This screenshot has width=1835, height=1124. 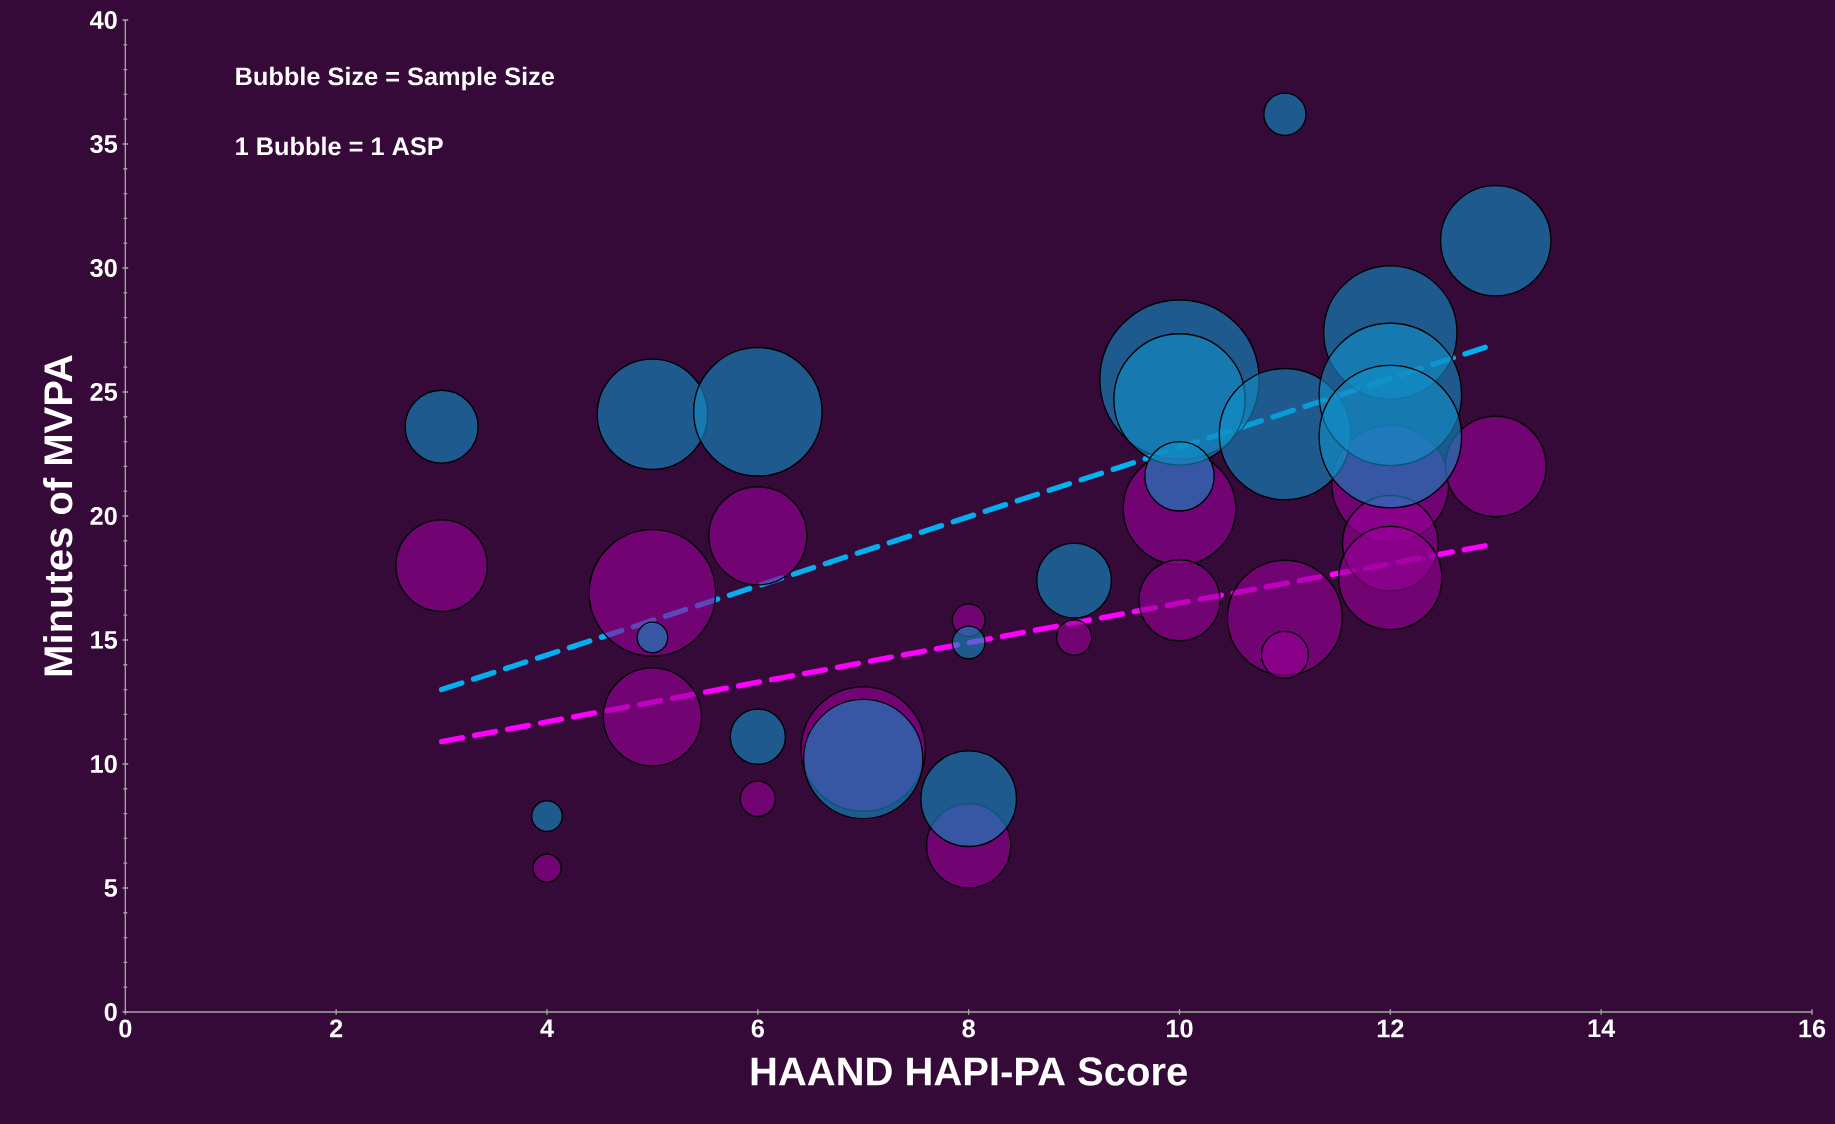 What do you see at coordinates (58, 515) in the screenshot?
I see `y-axis-title: Minutes of MVPA` at bounding box center [58, 515].